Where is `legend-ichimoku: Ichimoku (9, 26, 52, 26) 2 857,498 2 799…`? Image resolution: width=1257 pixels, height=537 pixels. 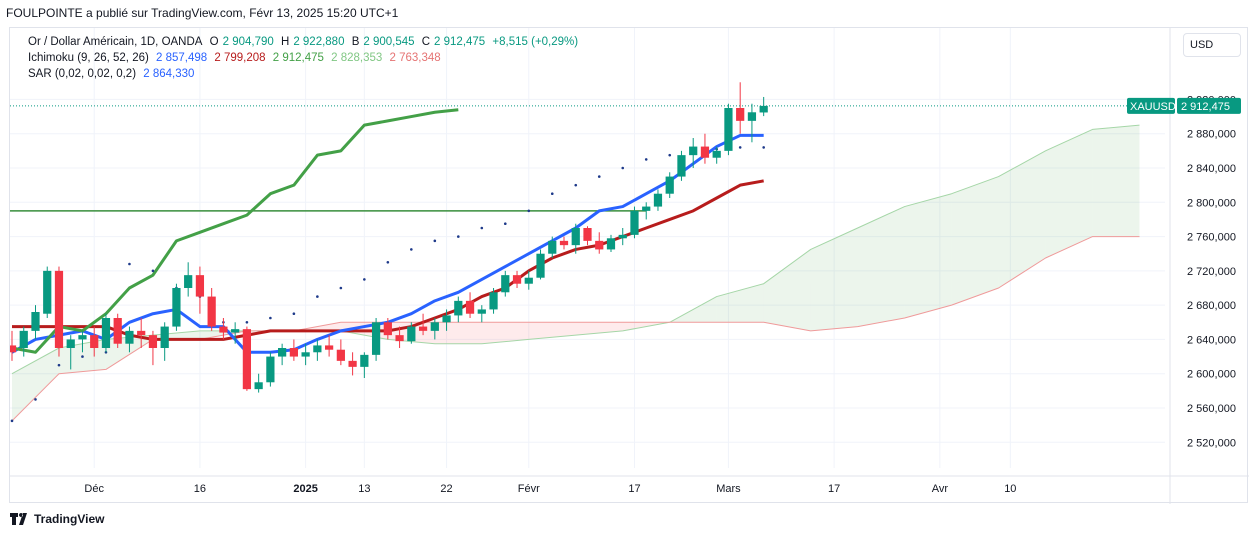
legend-ichimoku: Ichimoku (9, 26, 52, 26) 2 857,498 2 799… is located at coordinates (236, 58).